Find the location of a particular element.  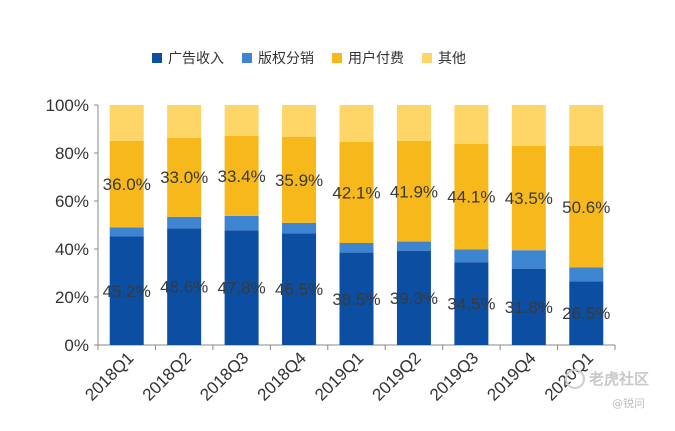

tiger-logo-icon is located at coordinates (574, 378).